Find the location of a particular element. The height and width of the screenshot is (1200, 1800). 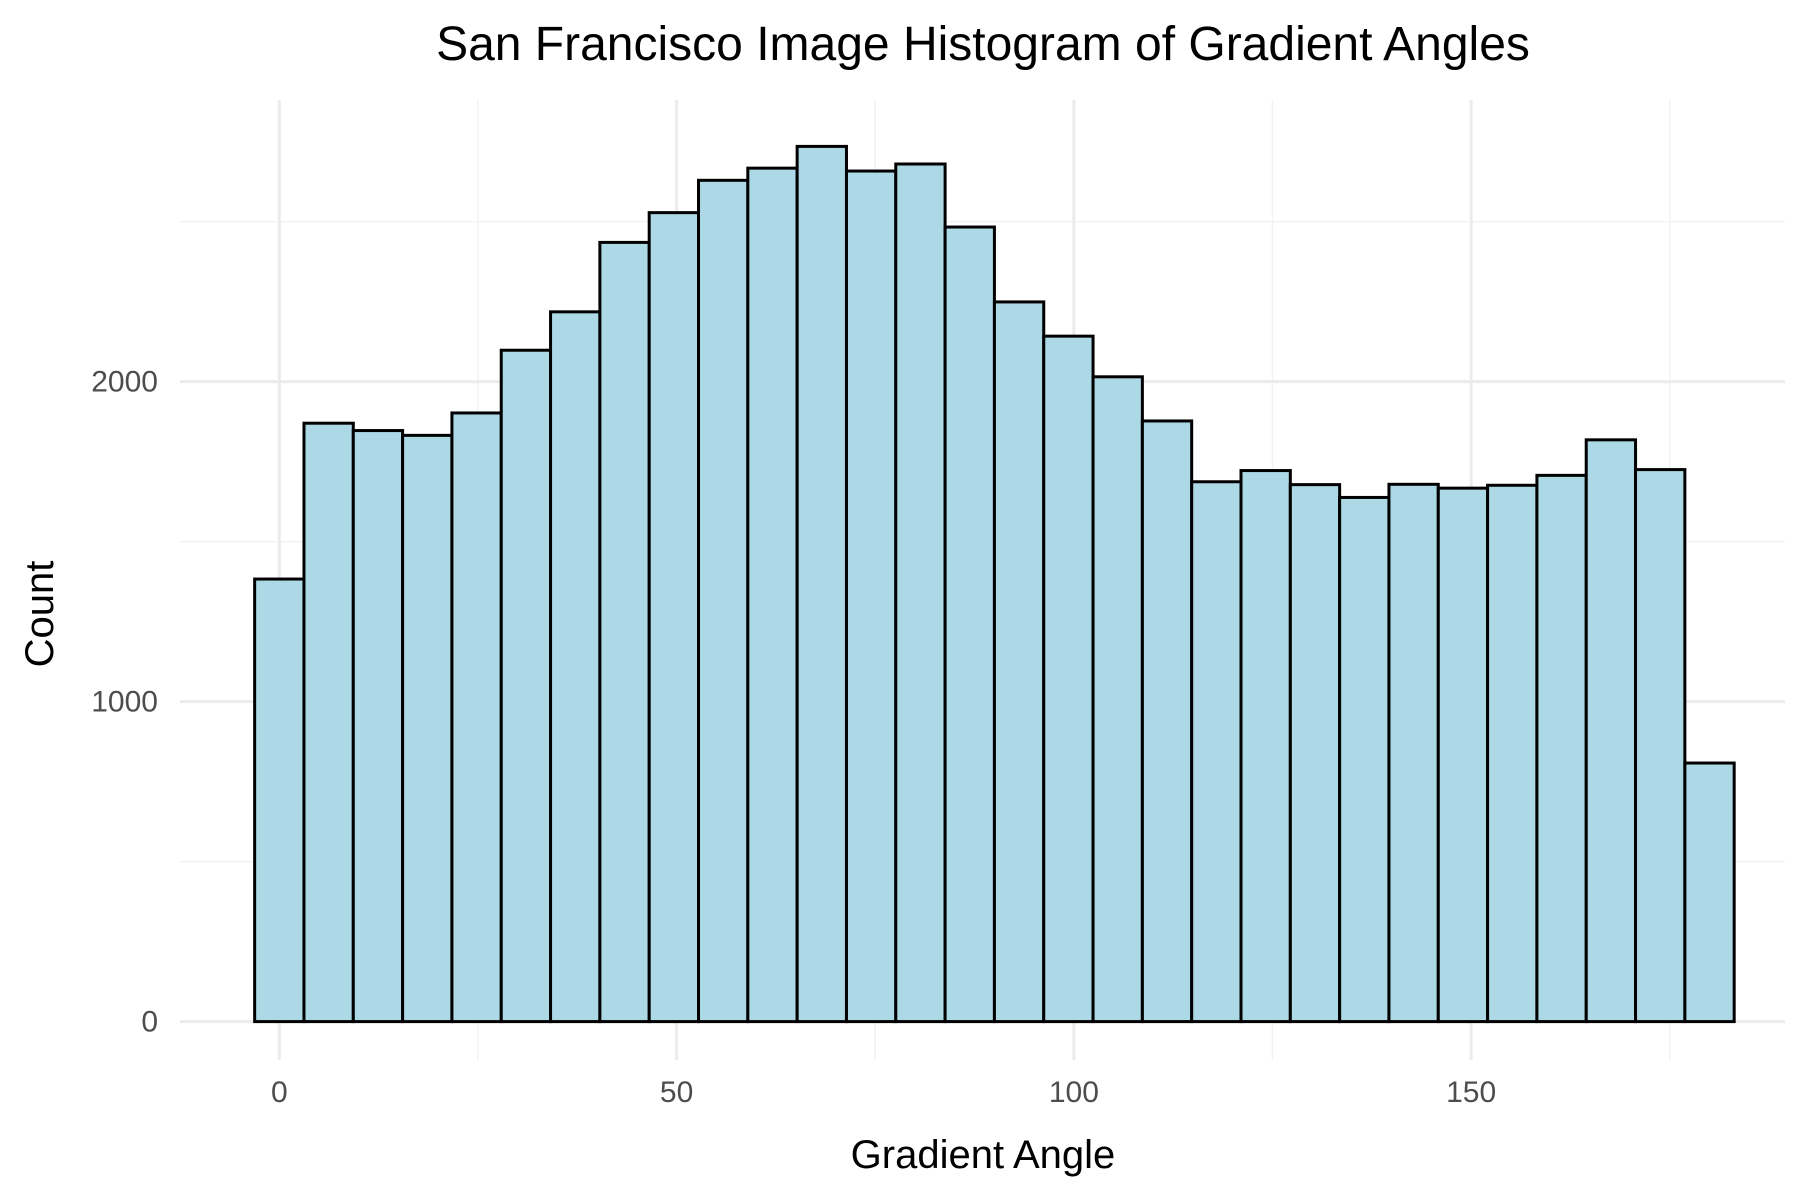

x-tick-label: 50 is located at coordinates (676, 1092).